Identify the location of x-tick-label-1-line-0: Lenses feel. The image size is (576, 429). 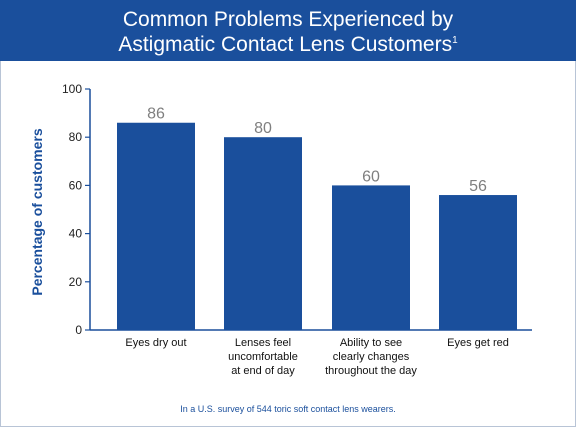
(263, 343).